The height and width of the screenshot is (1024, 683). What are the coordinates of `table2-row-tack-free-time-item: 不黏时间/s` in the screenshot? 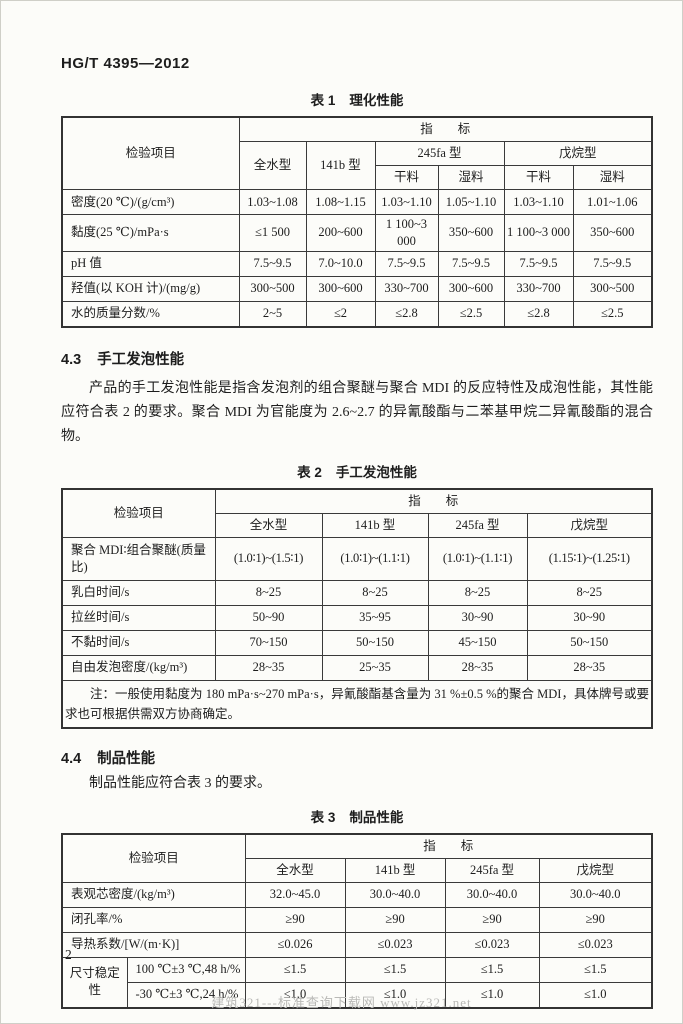 It's located at (138, 642).